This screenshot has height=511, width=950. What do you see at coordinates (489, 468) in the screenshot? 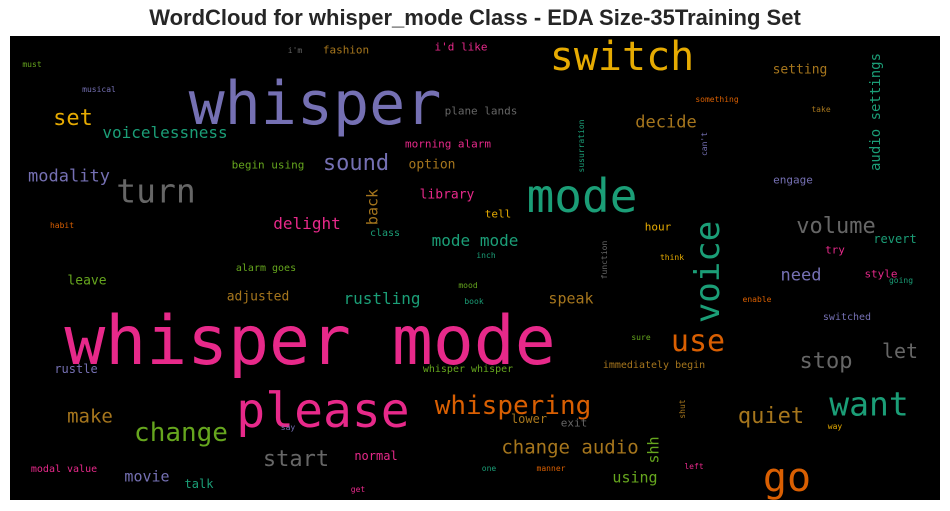
I see `word-one: one` at bounding box center [489, 468].